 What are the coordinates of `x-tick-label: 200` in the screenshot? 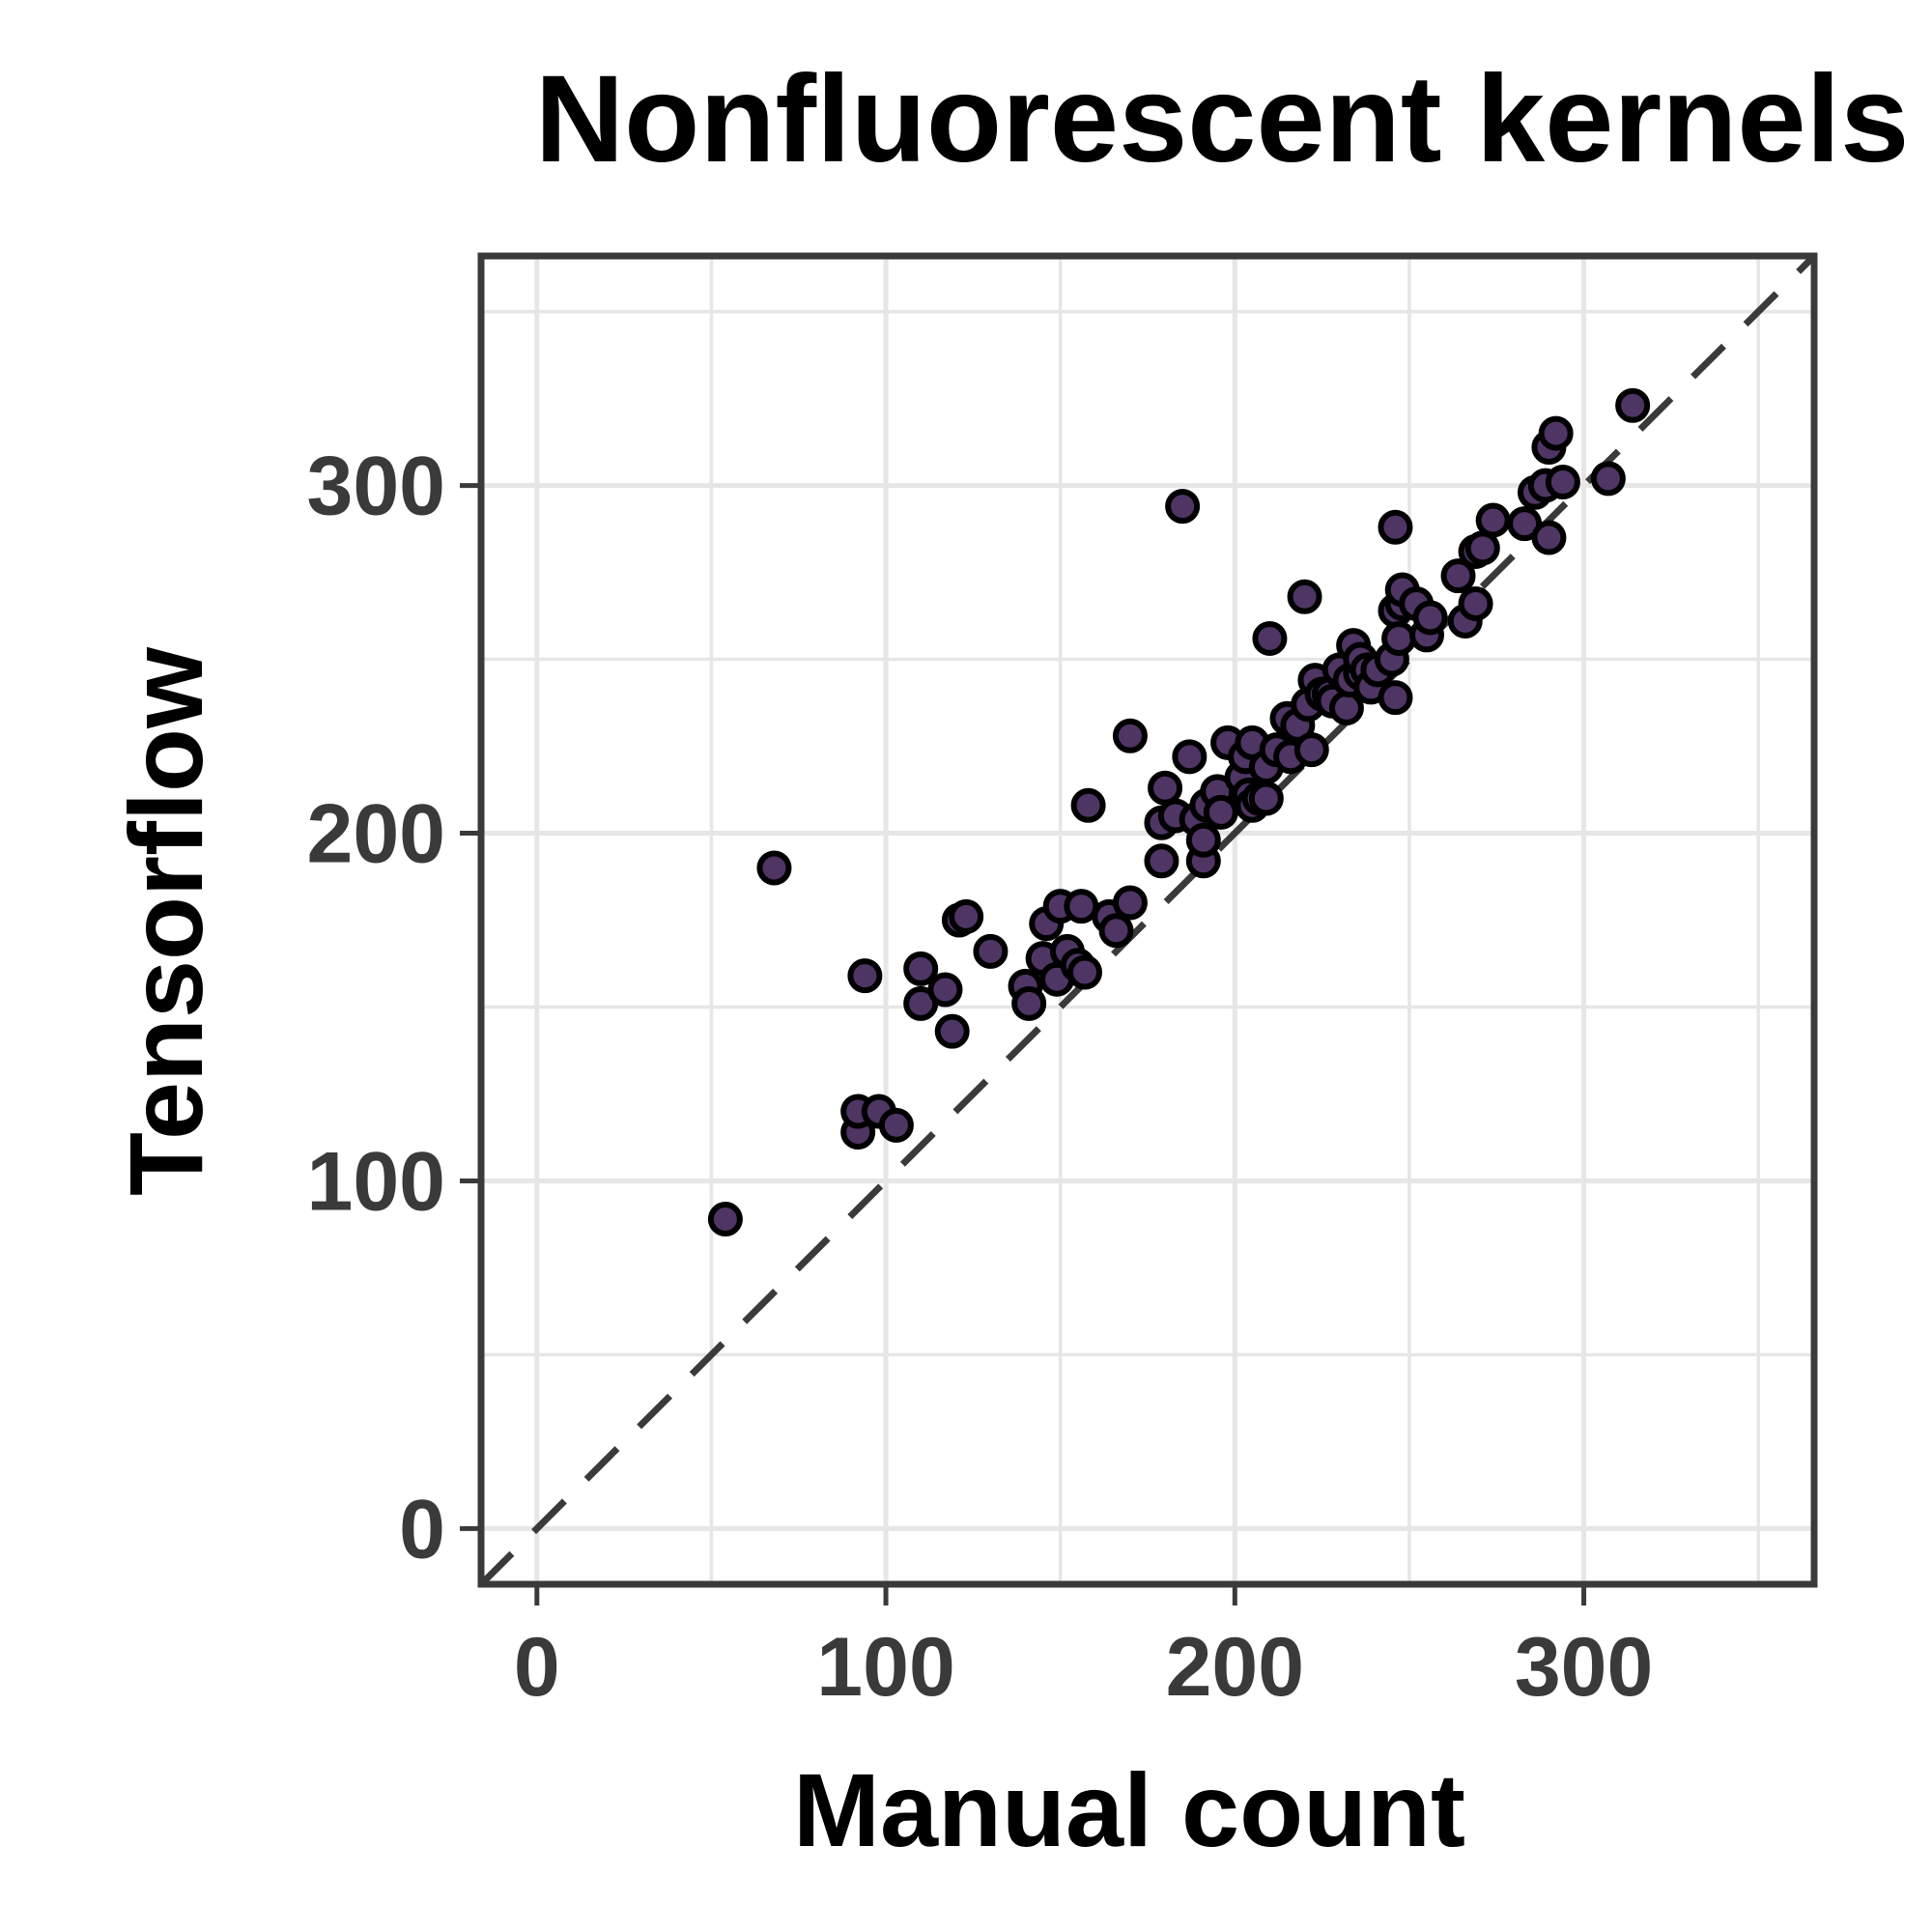 It's located at (1235, 1667).